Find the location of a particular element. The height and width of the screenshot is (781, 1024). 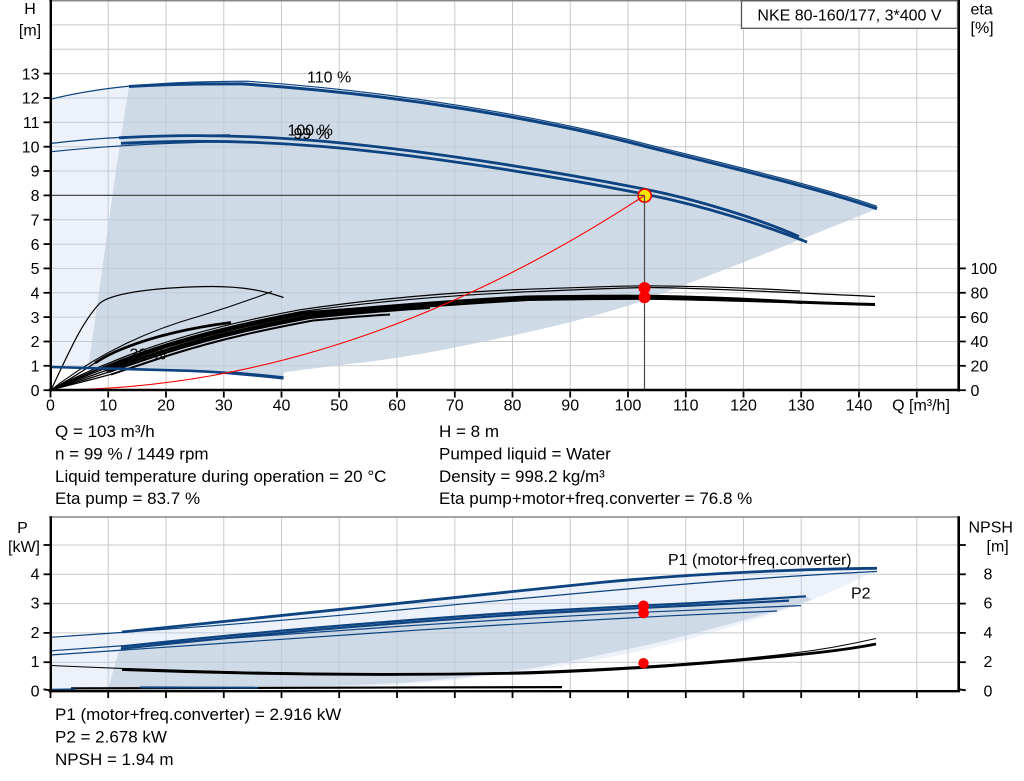

svg-text: 30 is located at coordinates (224, 406).